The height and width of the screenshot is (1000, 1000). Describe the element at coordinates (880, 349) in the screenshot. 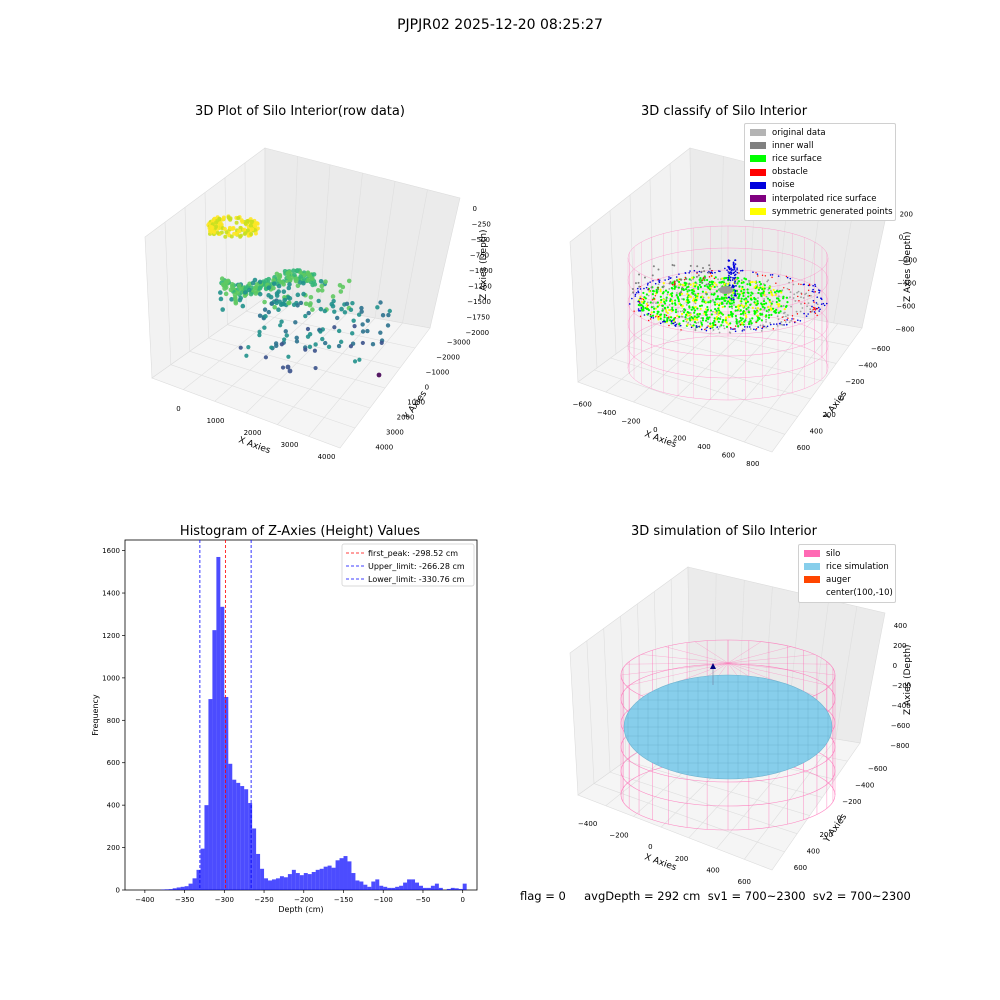

I see `p2-y-tick: −600` at that location.